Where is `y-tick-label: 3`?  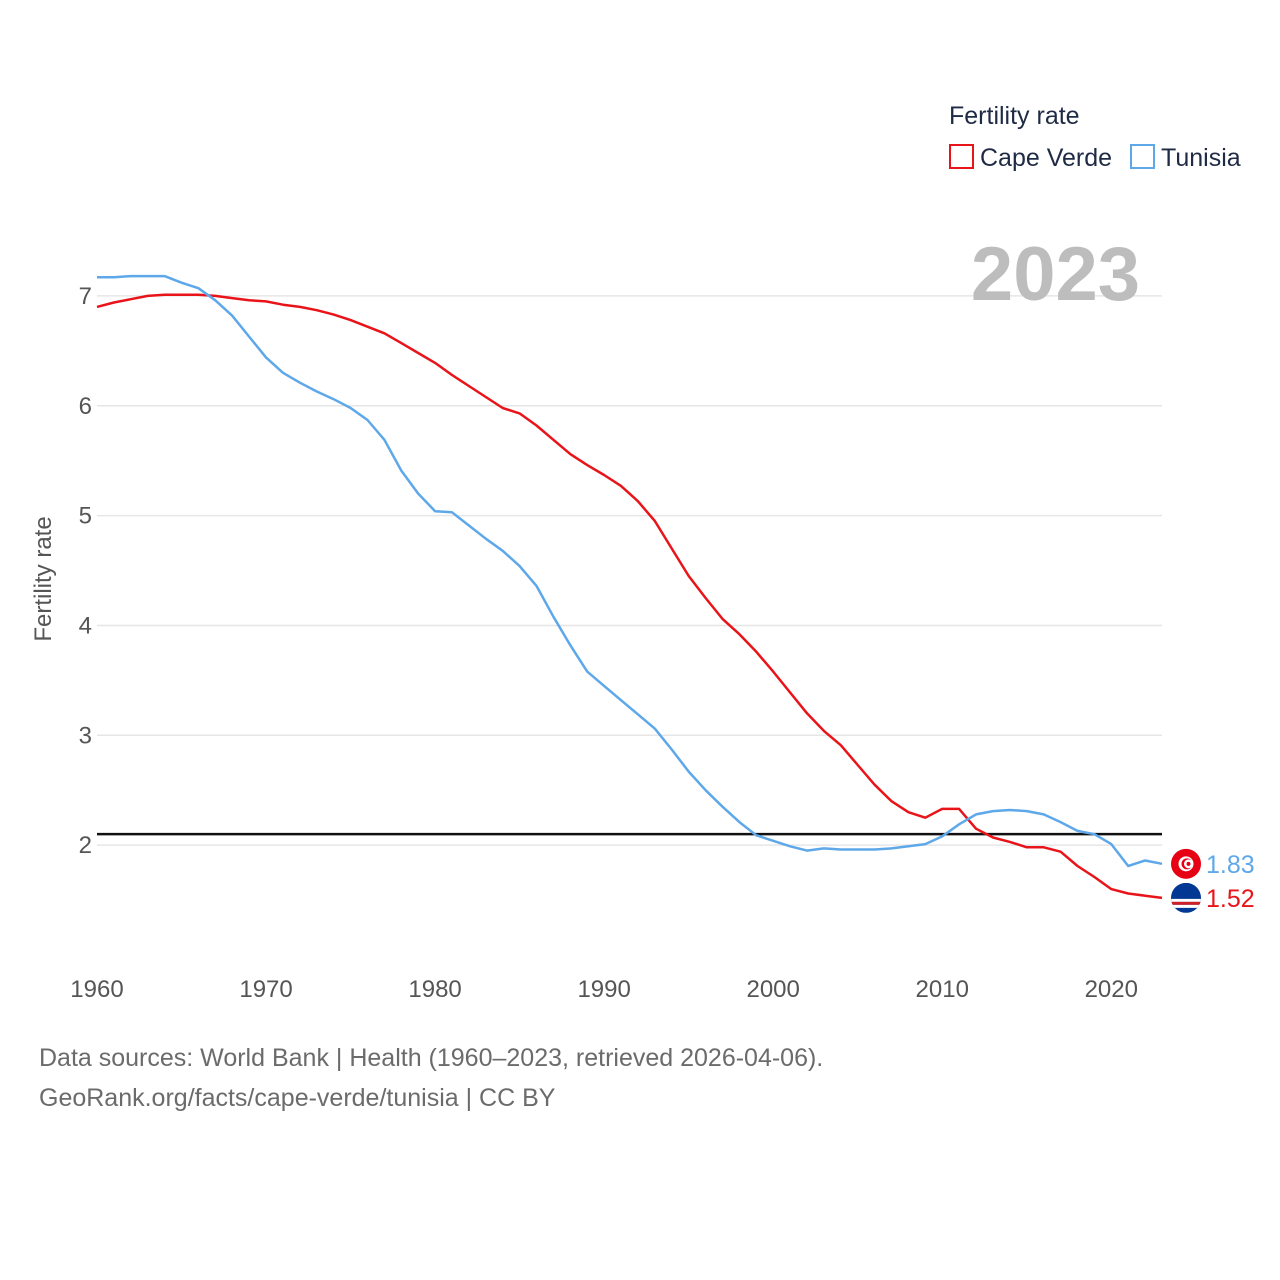
y-tick-label: 3 is located at coordinates (85, 735).